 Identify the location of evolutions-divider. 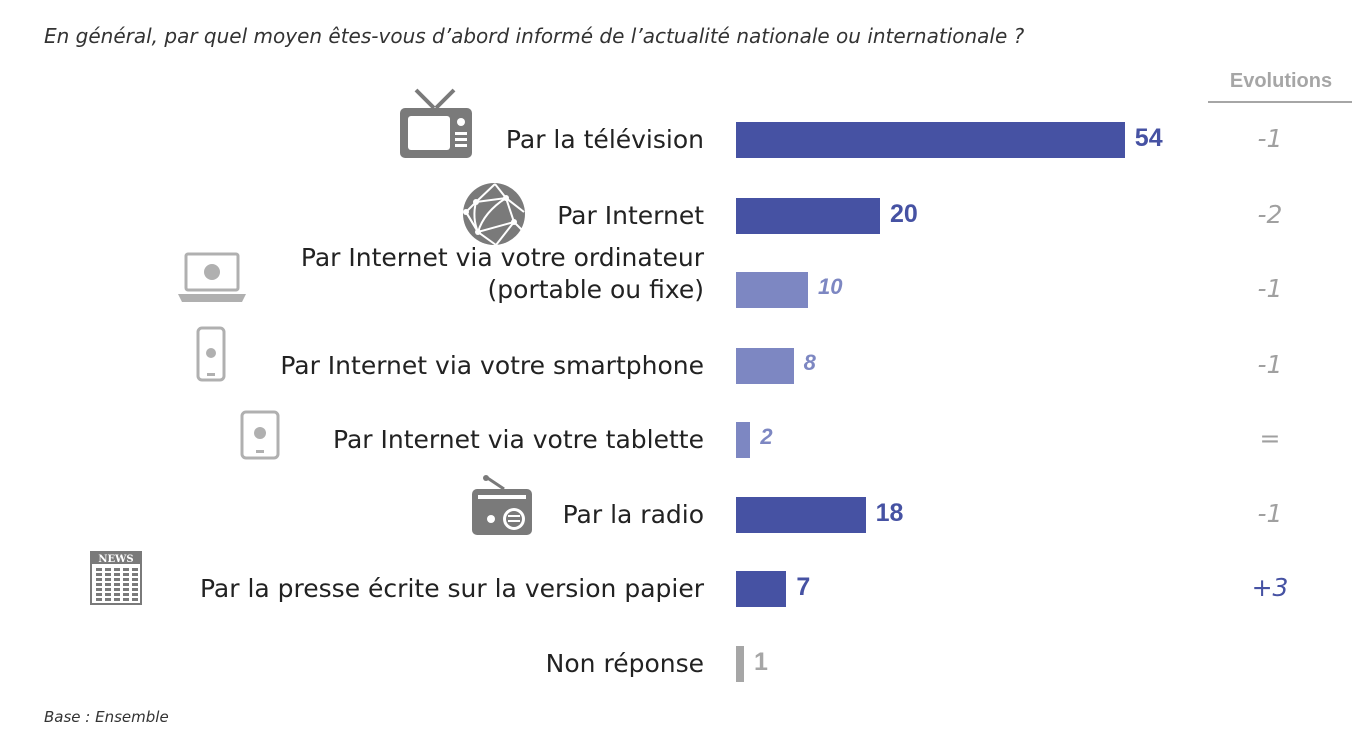
(1280, 102).